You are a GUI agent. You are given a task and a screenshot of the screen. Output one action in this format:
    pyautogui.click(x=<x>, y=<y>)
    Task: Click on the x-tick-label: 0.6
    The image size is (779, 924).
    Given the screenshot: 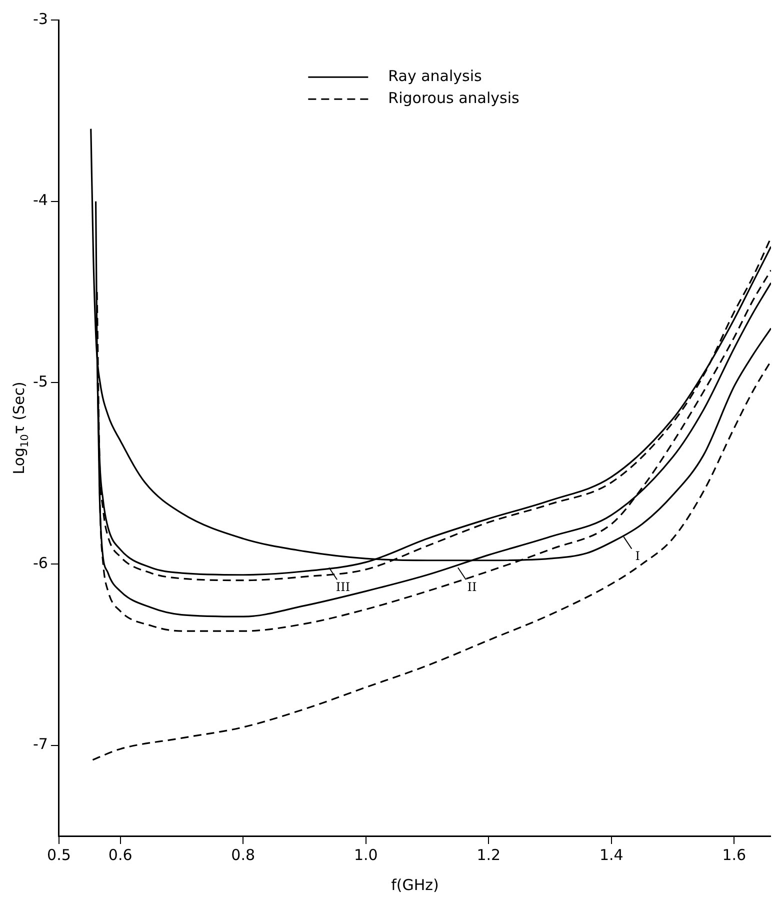 What is the action you would take?
    pyautogui.click(x=120, y=855)
    